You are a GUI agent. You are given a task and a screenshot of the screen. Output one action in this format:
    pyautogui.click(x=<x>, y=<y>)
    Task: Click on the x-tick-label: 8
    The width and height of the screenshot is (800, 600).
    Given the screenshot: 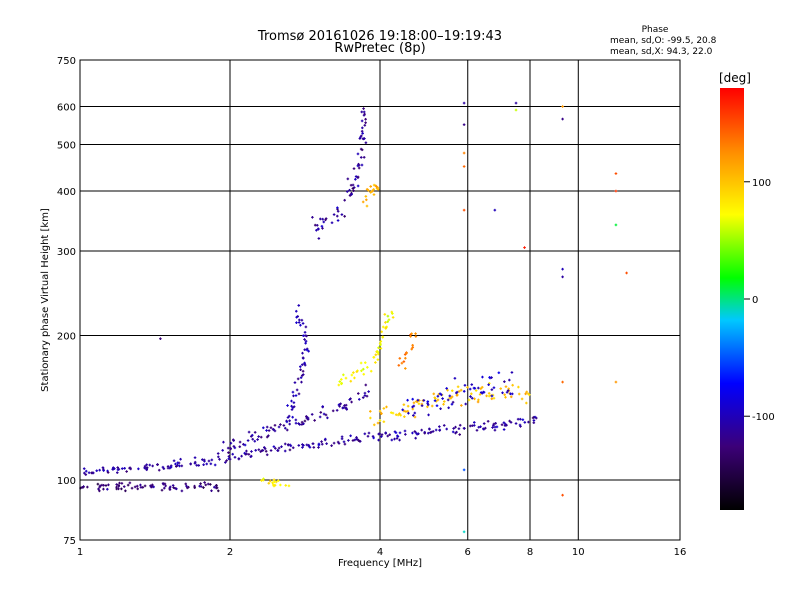 What is the action you would take?
    pyautogui.click(x=530, y=552)
    